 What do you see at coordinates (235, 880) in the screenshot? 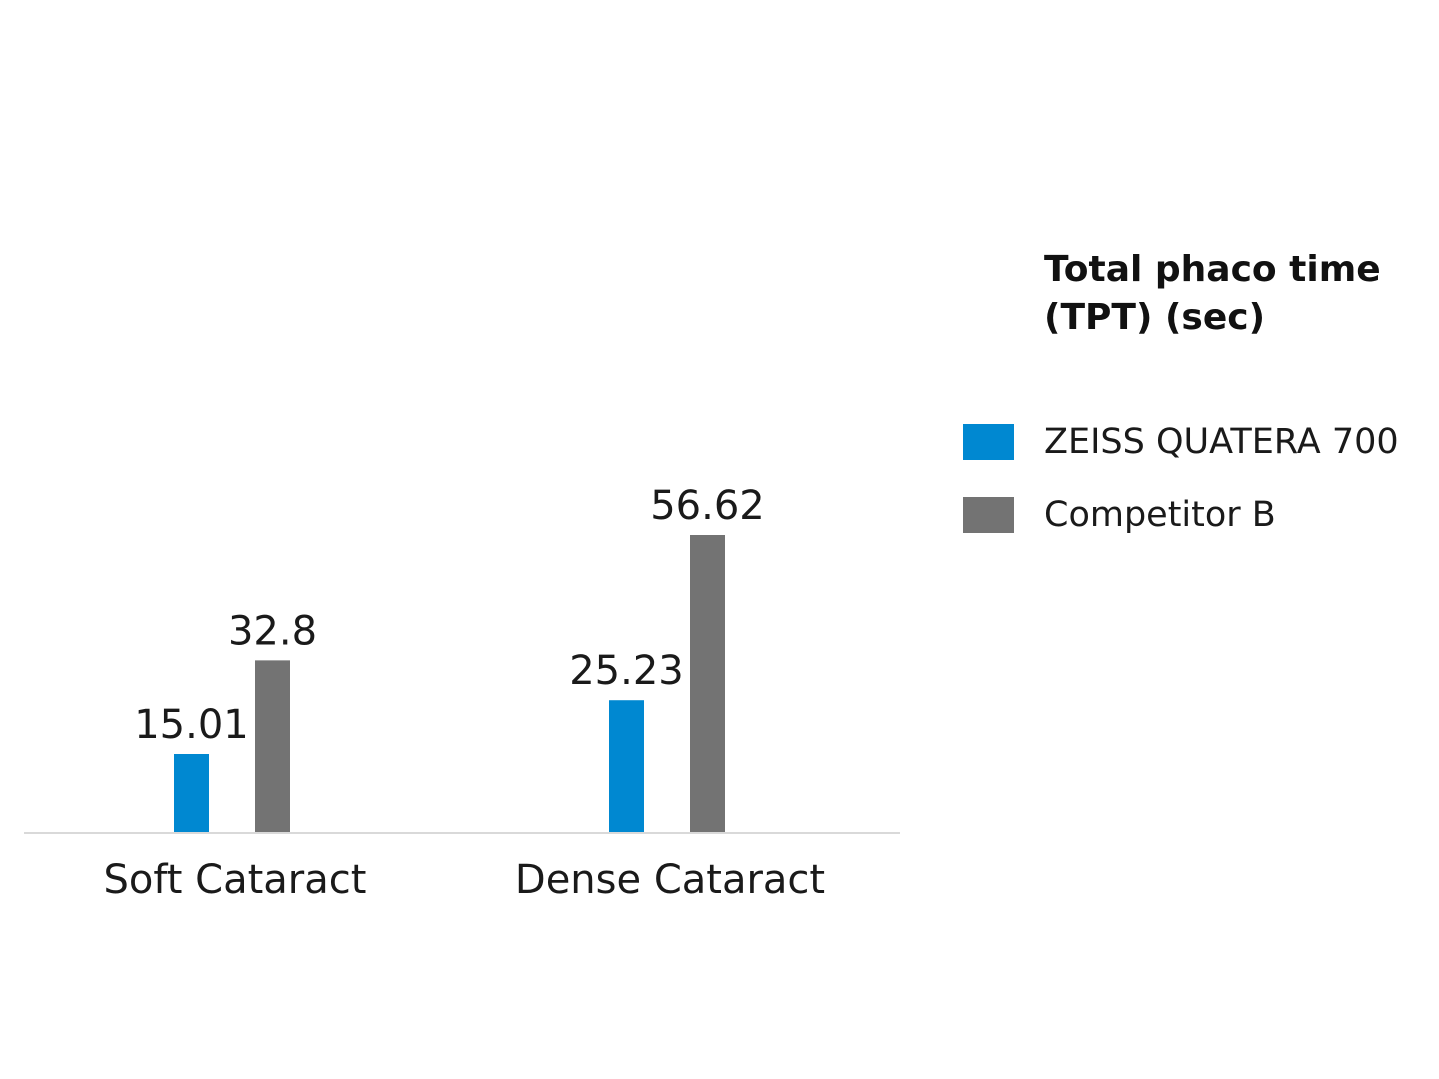
I see `category-label-soft-cataract: Soft Cataract` at bounding box center [235, 880].